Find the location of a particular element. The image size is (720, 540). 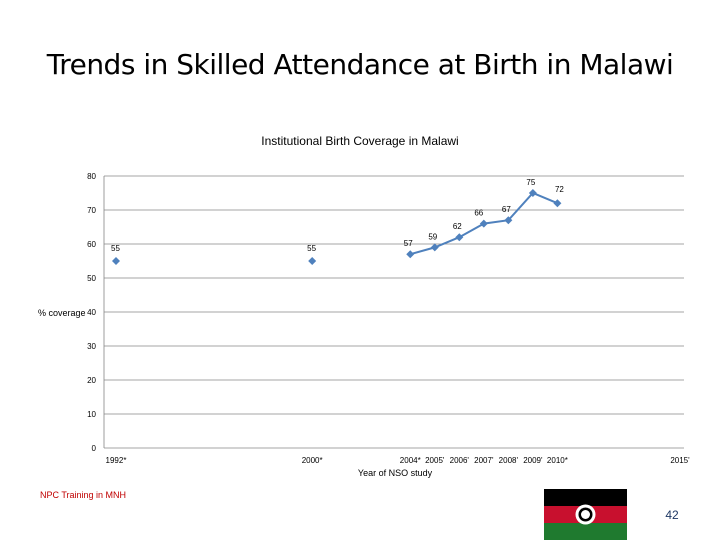

y-tick-label: 50 is located at coordinates (91, 278).